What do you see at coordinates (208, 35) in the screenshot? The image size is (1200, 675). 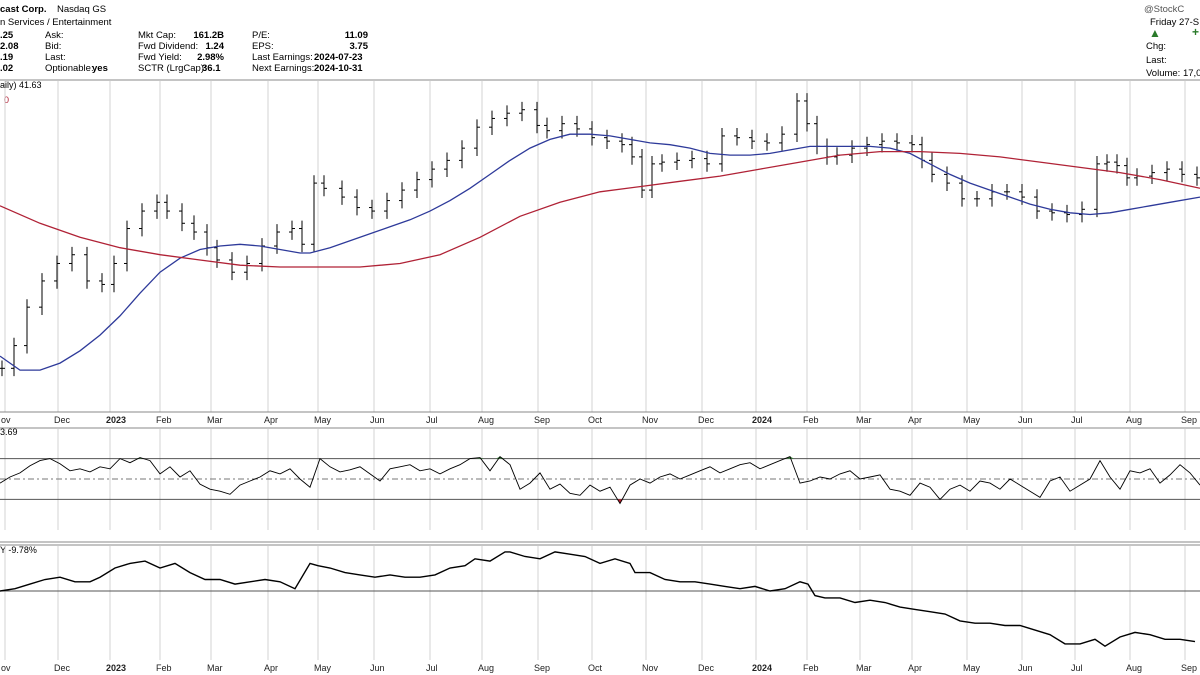 I see `mktcap-value: 161.2B` at bounding box center [208, 35].